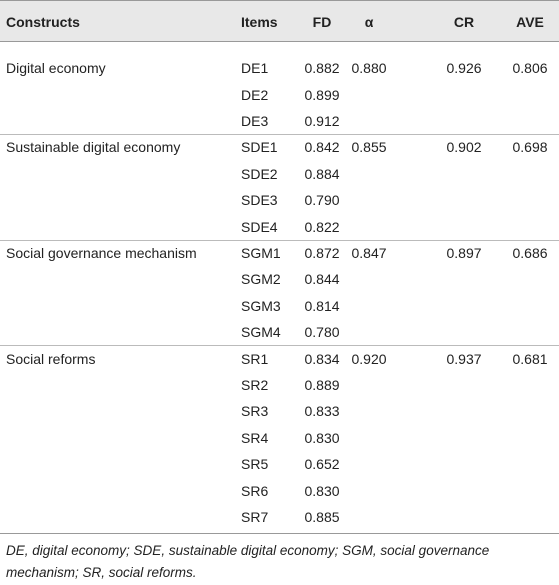  I want to click on header-row: Constructs Items FD α CR AVE, so click(279, 21).